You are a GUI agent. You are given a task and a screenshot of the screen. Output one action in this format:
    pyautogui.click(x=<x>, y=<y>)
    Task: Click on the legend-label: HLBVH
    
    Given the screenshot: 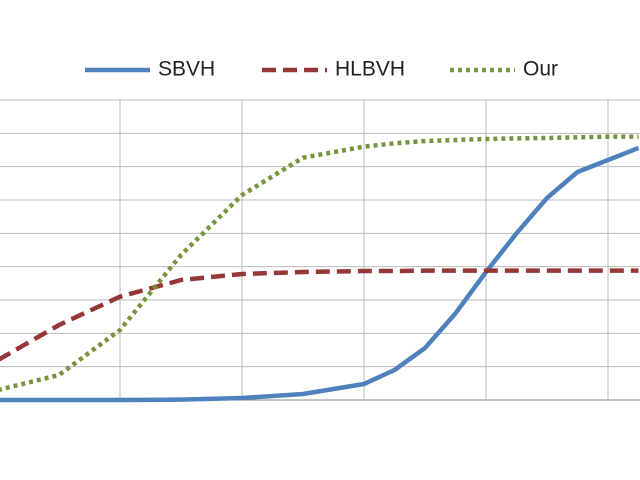 What is the action you would take?
    pyautogui.click(x=370, y=69)
    